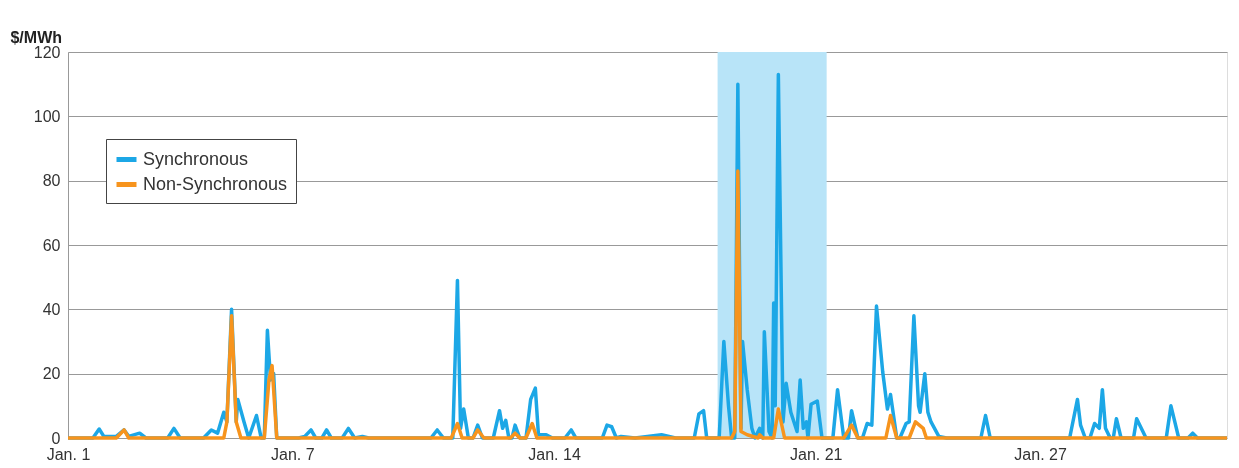  Describe the element at coordinates (816, 454) in the screenshot. I see `x-tick-label: Jan. 21` at that location.